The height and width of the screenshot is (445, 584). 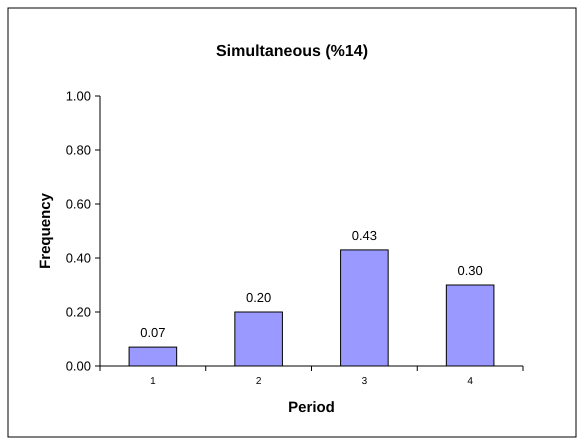 What do you see at coordinates (365, 381) in the screenshot?
I see `x-tick-label: 3` at bounding box center [365, 381].